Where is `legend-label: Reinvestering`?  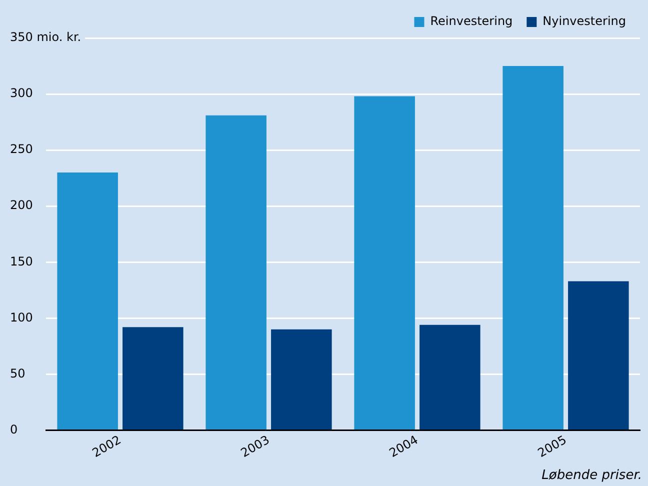 legend-label: Reinvestering is located at coordinates (471, 21).